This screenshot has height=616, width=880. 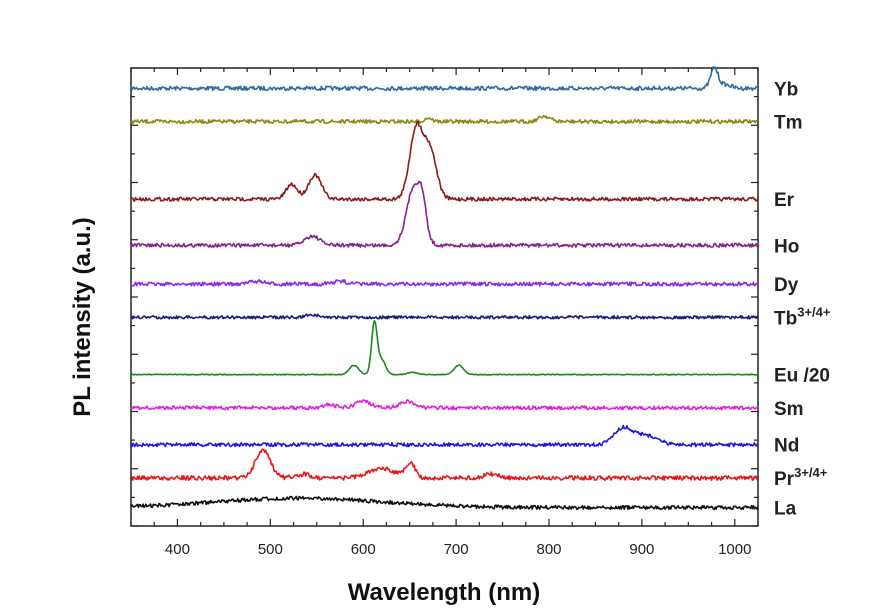 I want to click on series-label: Tb3+/4+, so click(x=802, y=316).